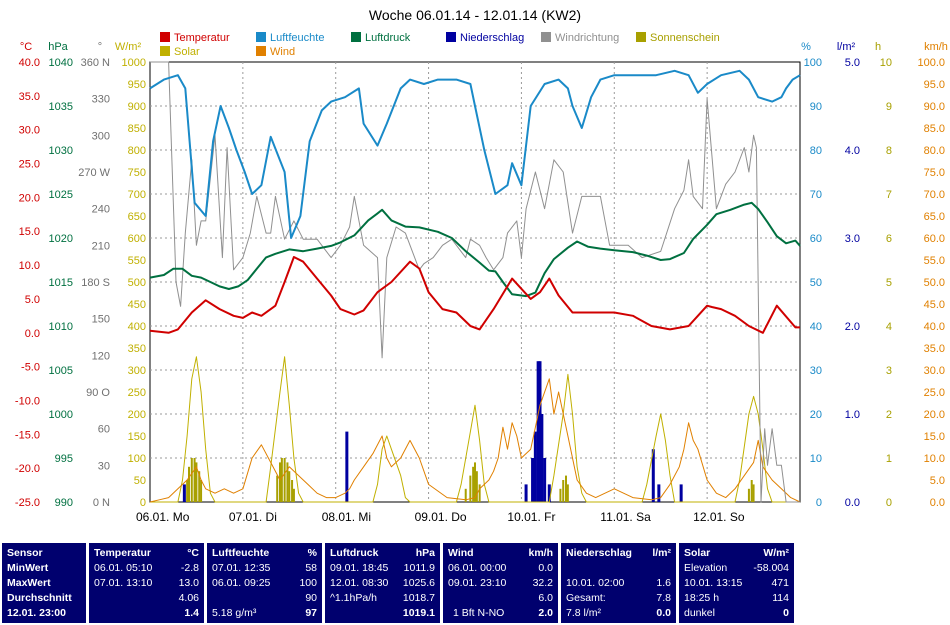  What do you see at coordinates (137, 459) in the screenshot?
I see `solar-axis-tick-label: 100` at bounding box center [137, 459].